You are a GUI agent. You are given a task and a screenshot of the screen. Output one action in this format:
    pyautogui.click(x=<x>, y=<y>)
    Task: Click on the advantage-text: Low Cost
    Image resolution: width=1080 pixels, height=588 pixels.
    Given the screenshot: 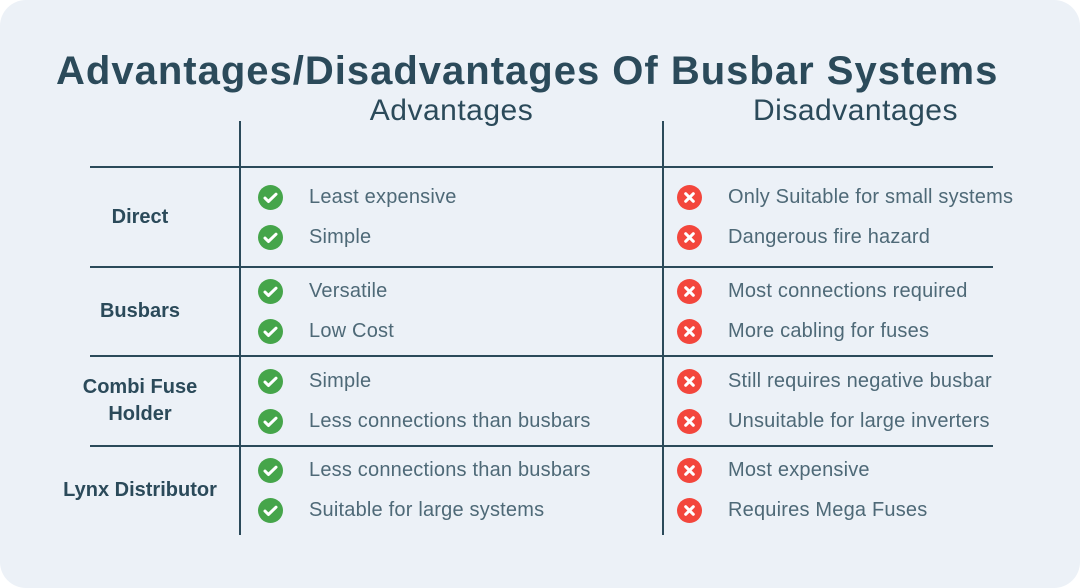 What is the action you would take?
    pyautogui.click(x=351, y=331)
    